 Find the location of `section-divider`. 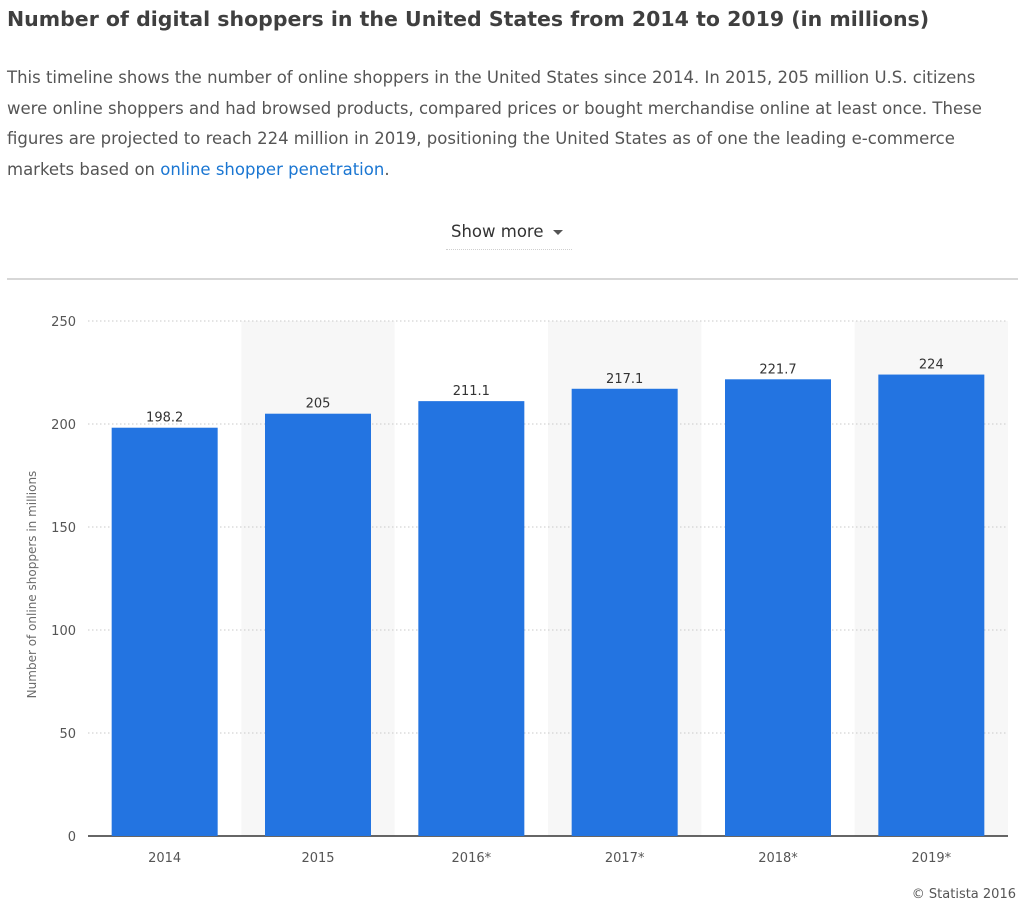

section-divider is located at coordinates (512, 279).